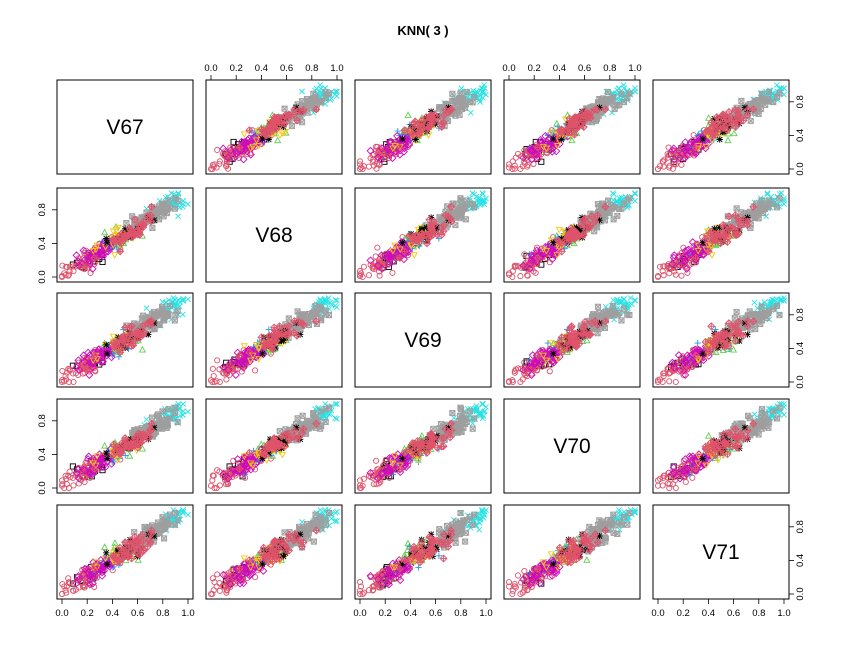  Describe the element at coordinates (274, 235) in the screenshot. I see `panel-v68-vs-v68: V68` at that location.